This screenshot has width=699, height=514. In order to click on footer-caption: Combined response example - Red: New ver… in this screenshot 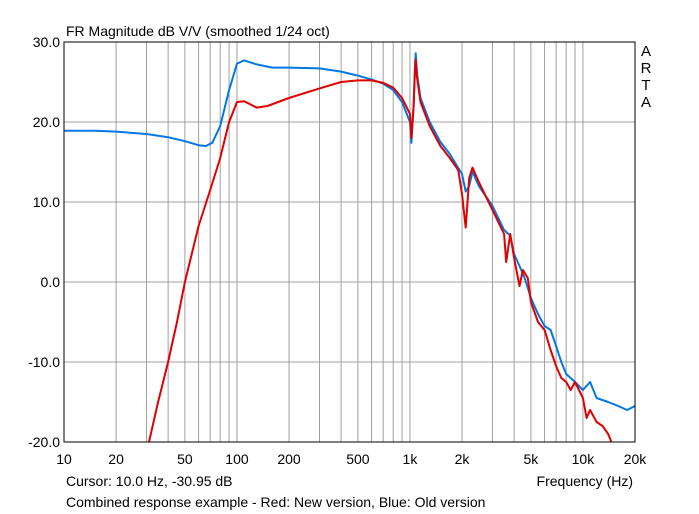, I will do `click(275, 502)`.